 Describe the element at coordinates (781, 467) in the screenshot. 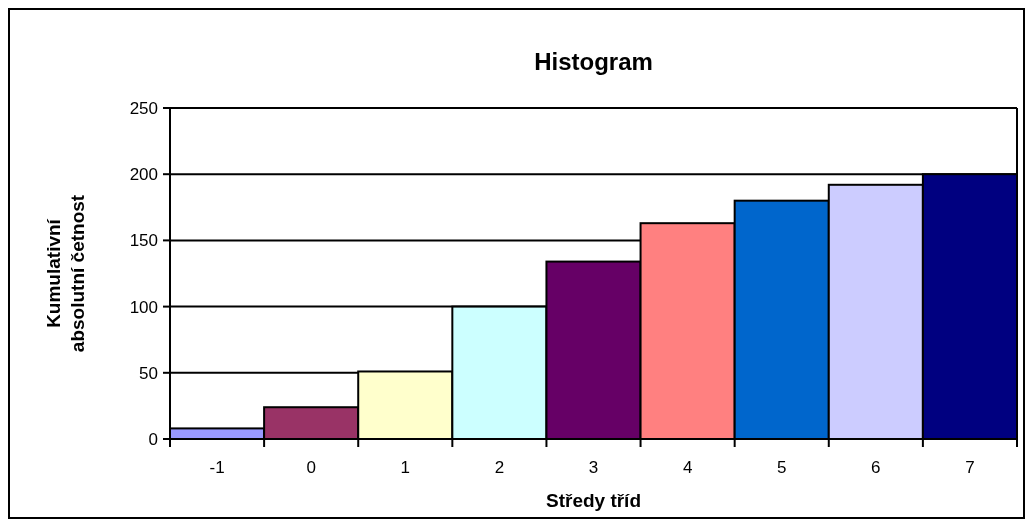

I see `x-tick-label: 5` at that location.